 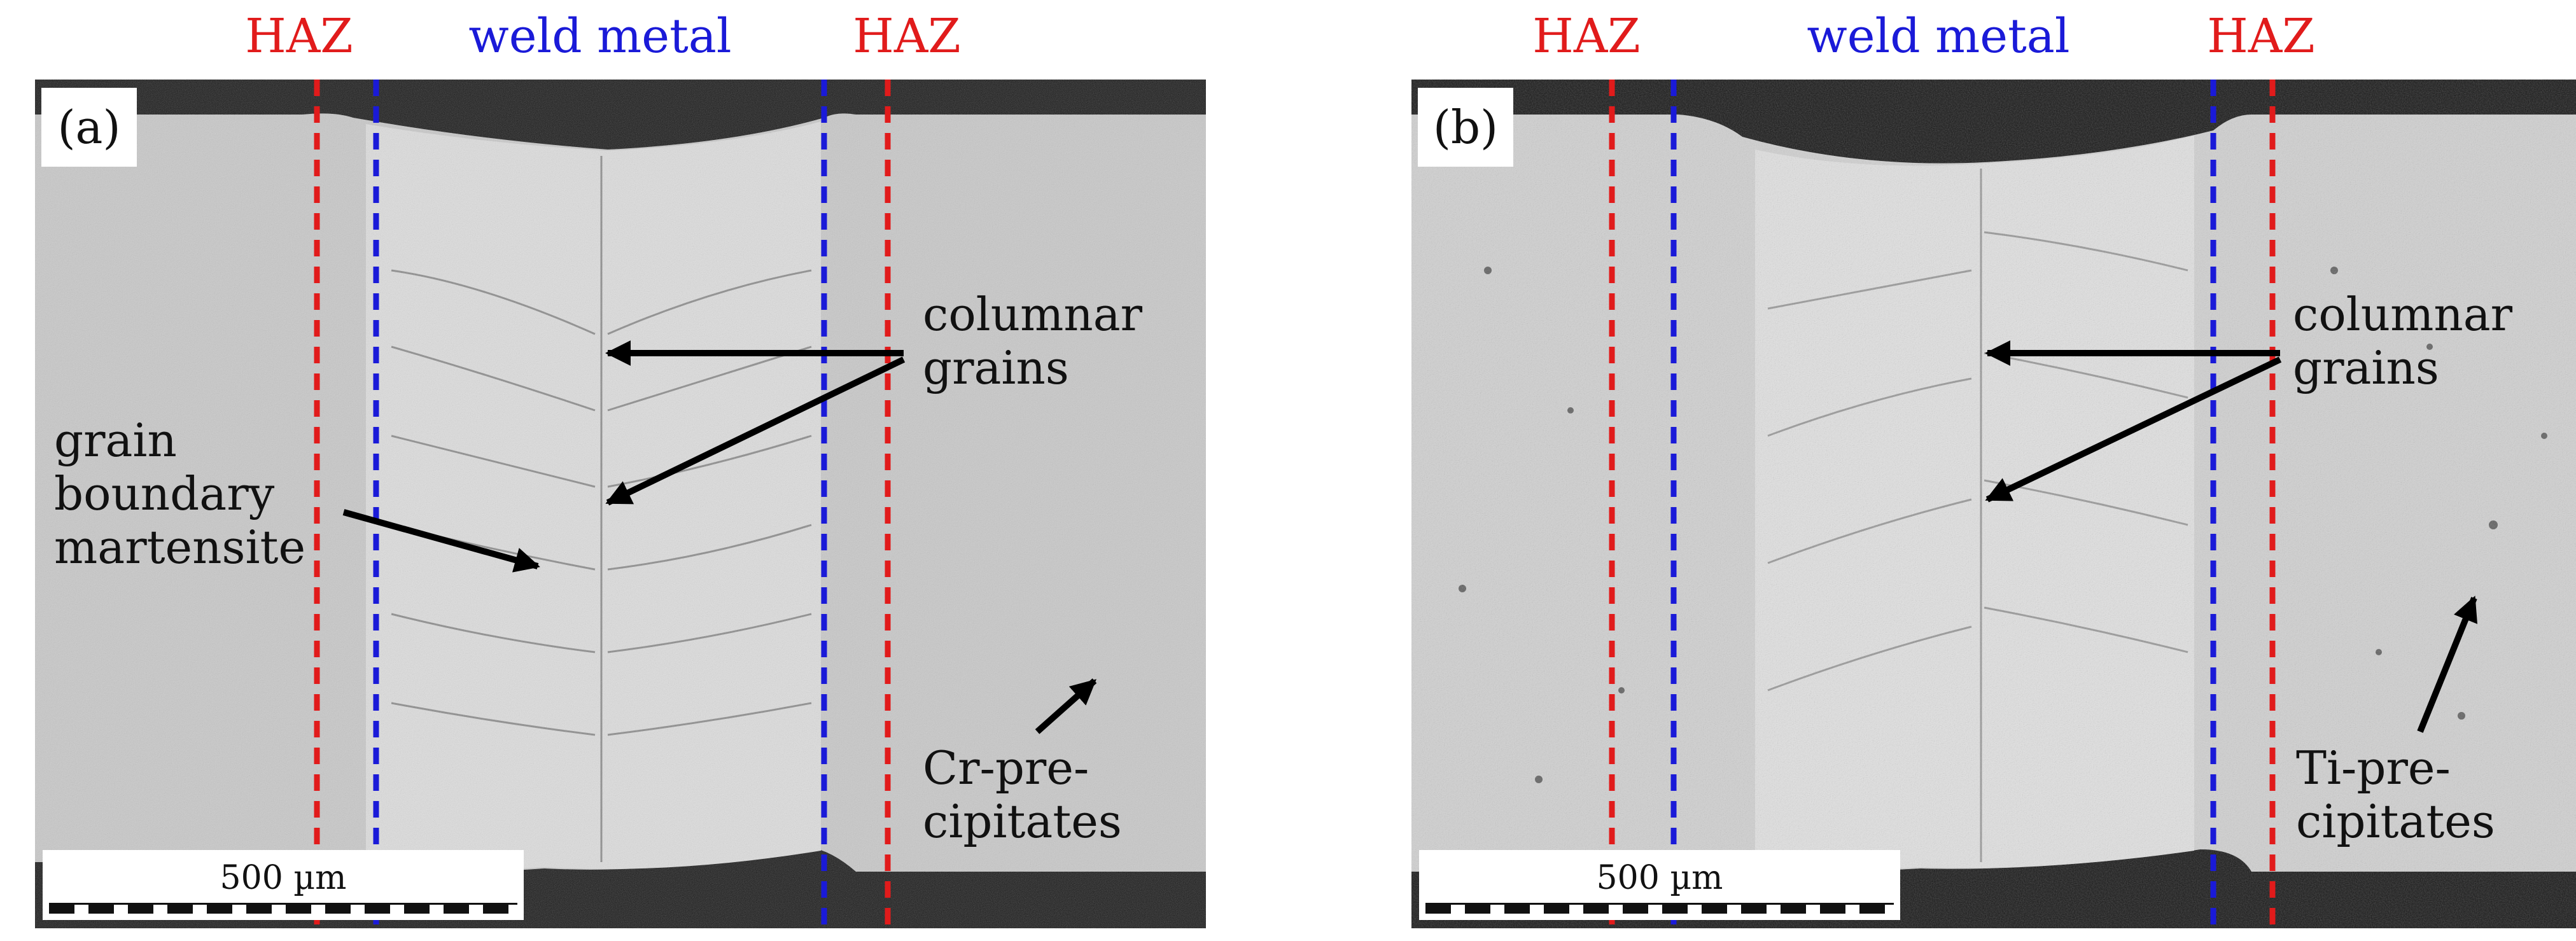 What do you see at coordinates (1022, 794) in the screenshot?
I see `annotation-precipitates: Cr-pre- cipitates` at bounding box center [1022, 794].